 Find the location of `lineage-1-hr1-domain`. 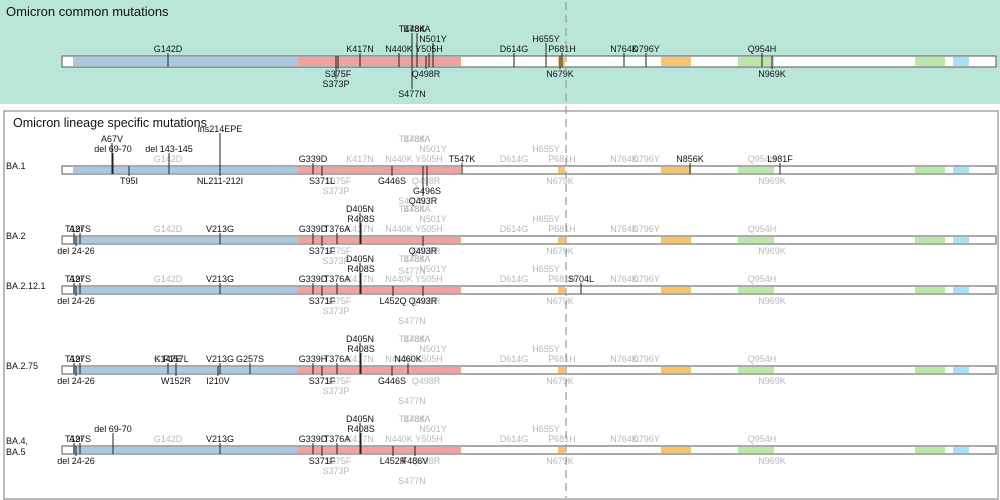

lineage-1-hr1-domain is located at coordinates (756, 240).